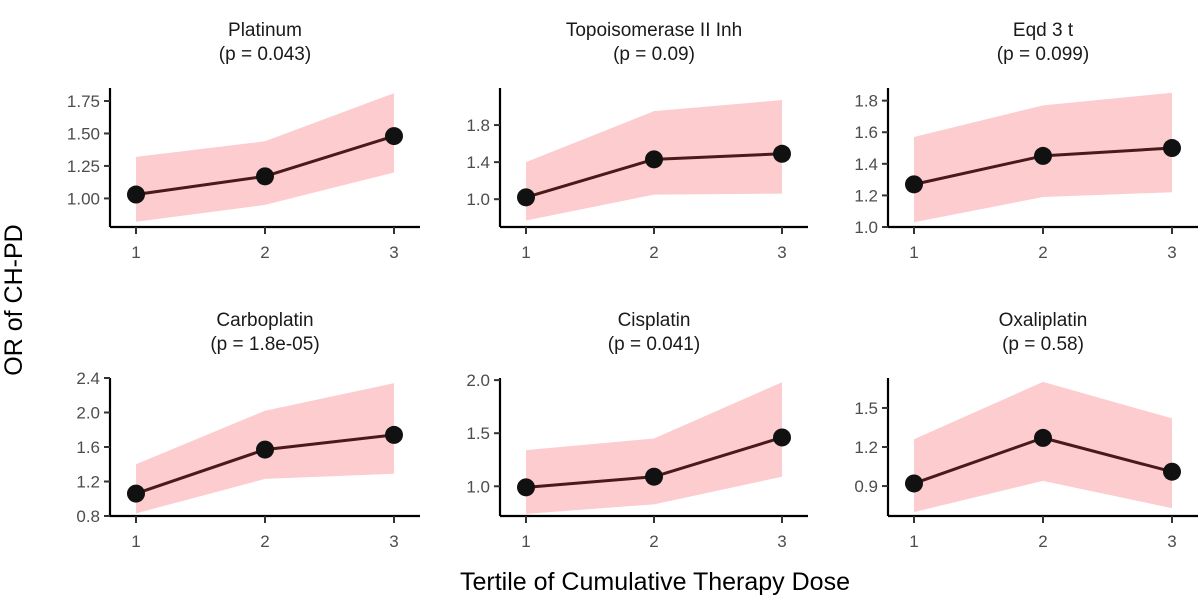  I want to click on y-tick-label: 2.4, so click(88, 378).